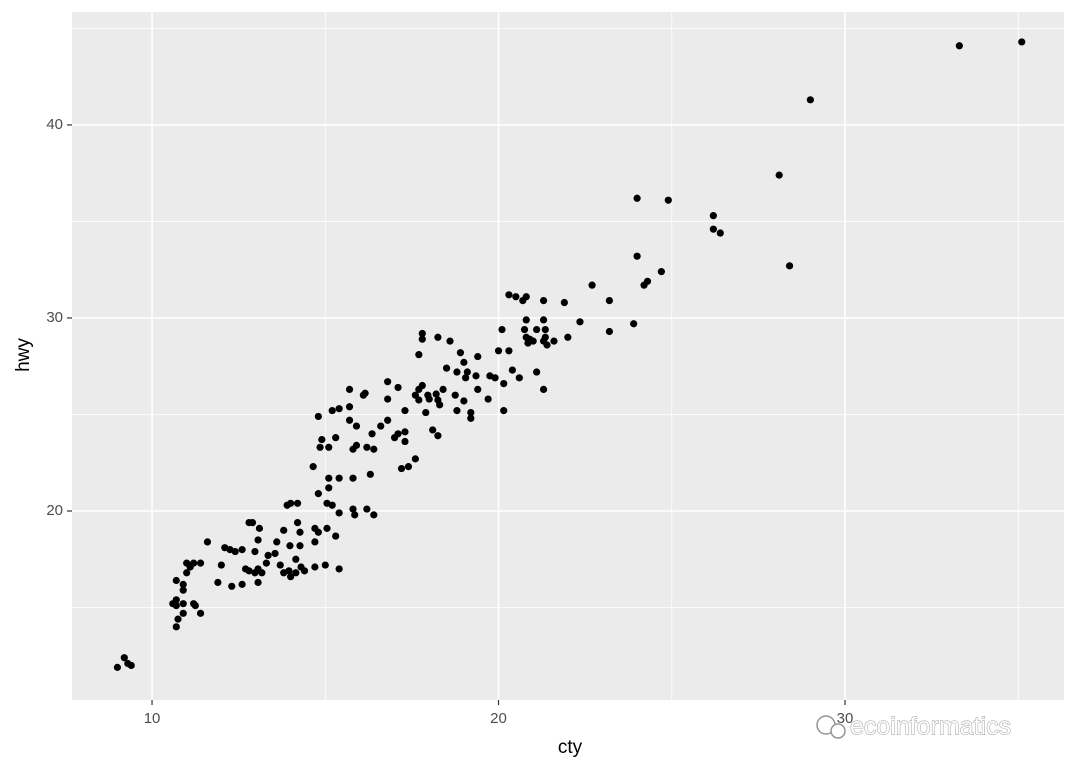 The width and height of the screenshot is (1080, 776). What do you see at coordinates (152, 718) in the screenshot?
I see `x-tick-label: 10` at bounding box center [152, 718].